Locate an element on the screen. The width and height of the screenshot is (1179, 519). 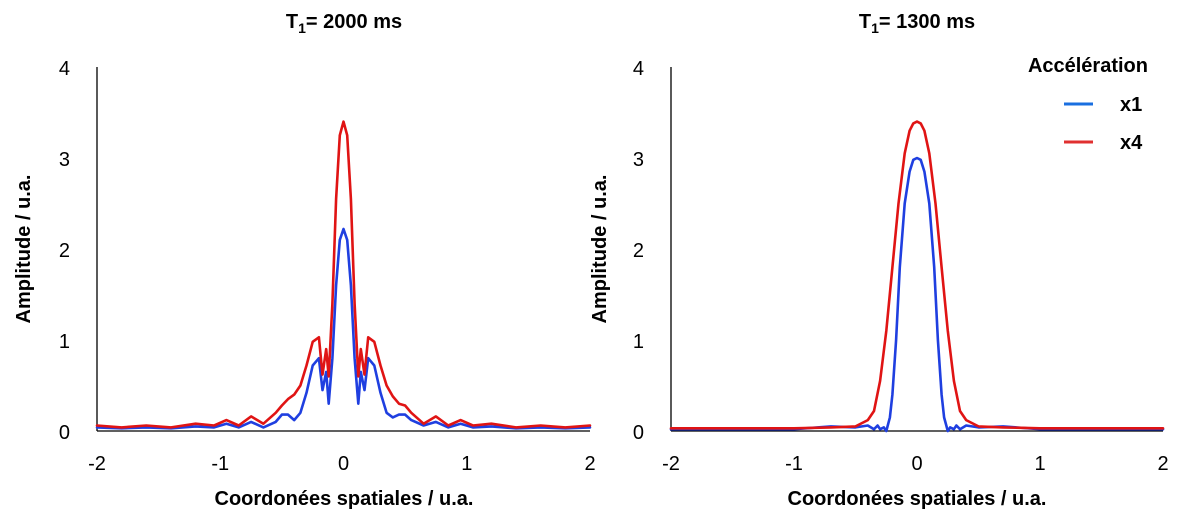
chart-right-y-ticks: 0 1 2 3 4 is located at coordinates (638, 251).